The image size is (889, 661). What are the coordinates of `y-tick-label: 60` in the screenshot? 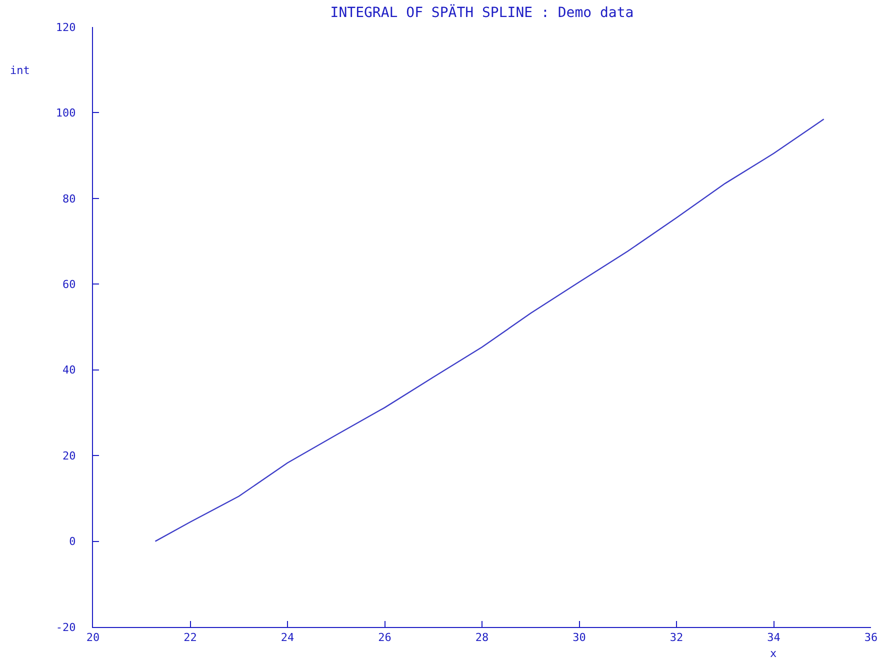 It's located at (69, 284).